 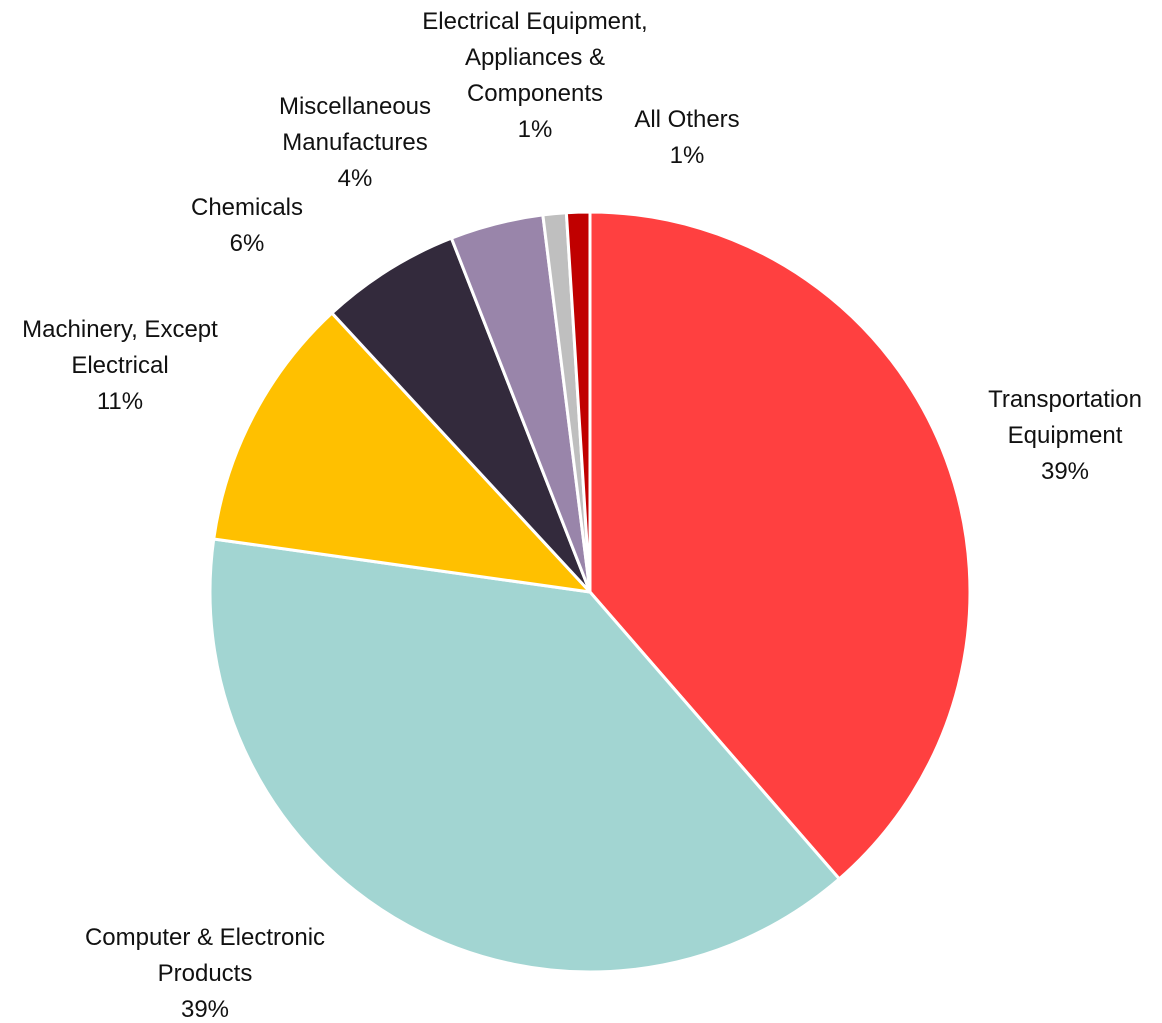 I want to click on value-label: 11%, so click(x=120, y=401).